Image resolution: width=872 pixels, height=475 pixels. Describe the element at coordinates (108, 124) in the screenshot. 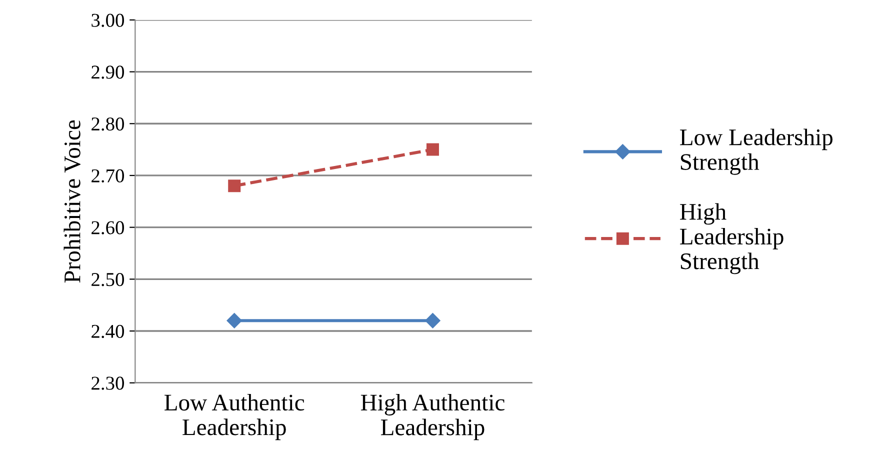

I see `y-tick-label: 2.80` at that location.